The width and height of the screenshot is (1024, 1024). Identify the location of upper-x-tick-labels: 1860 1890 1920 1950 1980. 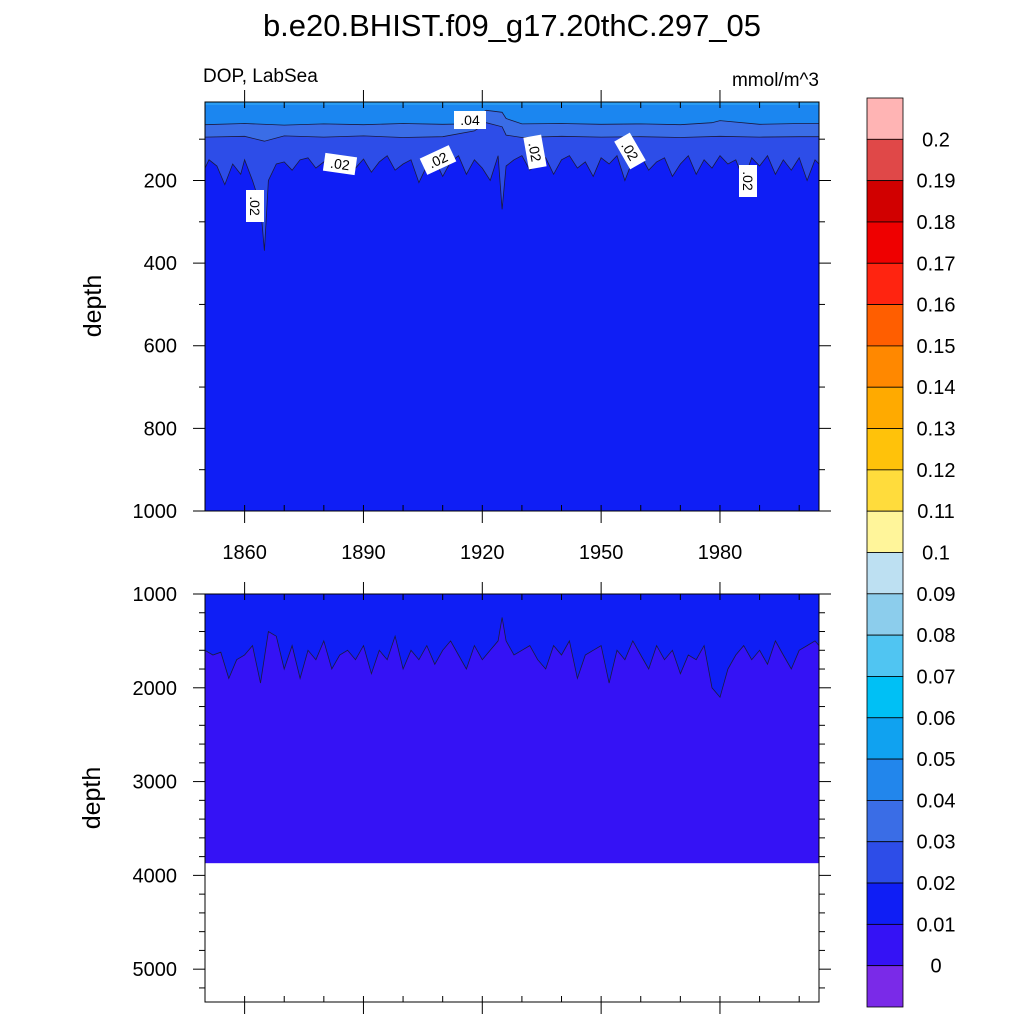
(482, 553).